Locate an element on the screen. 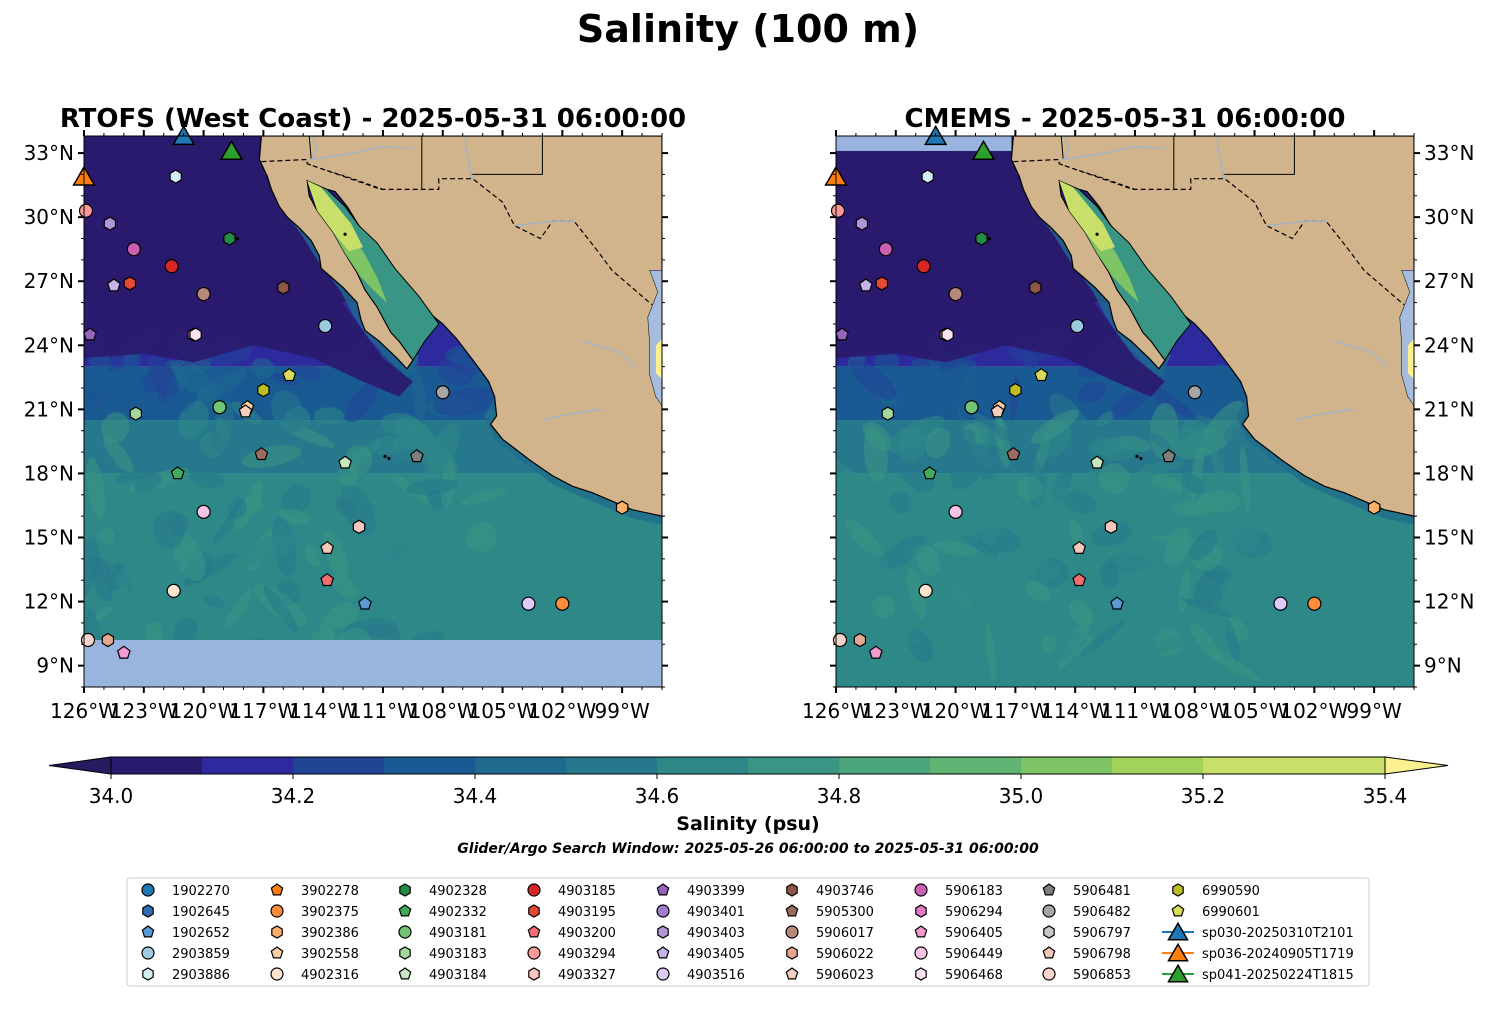 This screenshot has width=1497, height=1014. legend-label: 4903294 is located at coordinates (587, 954).